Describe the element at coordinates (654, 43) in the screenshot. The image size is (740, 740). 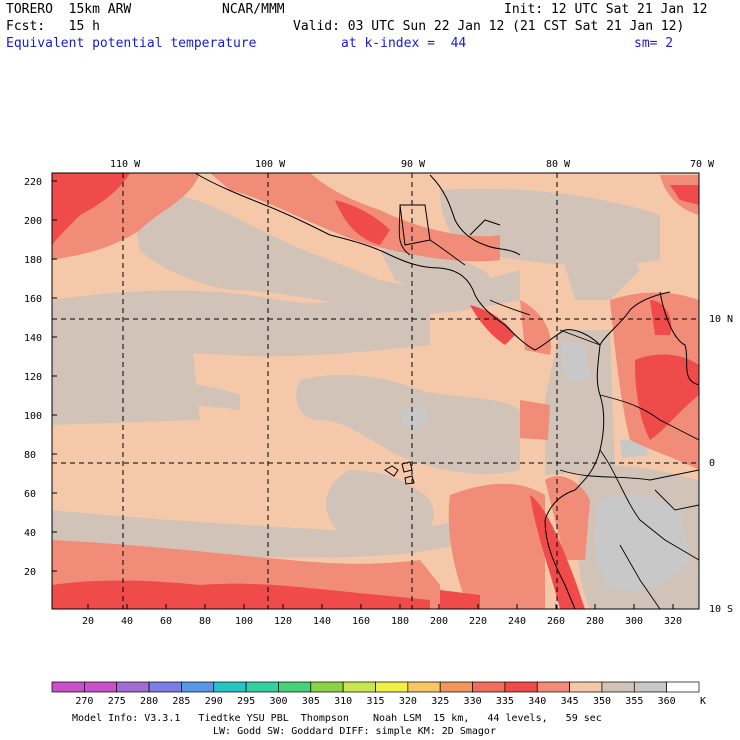
I see `smoothing-label: sm= 2` at that location.